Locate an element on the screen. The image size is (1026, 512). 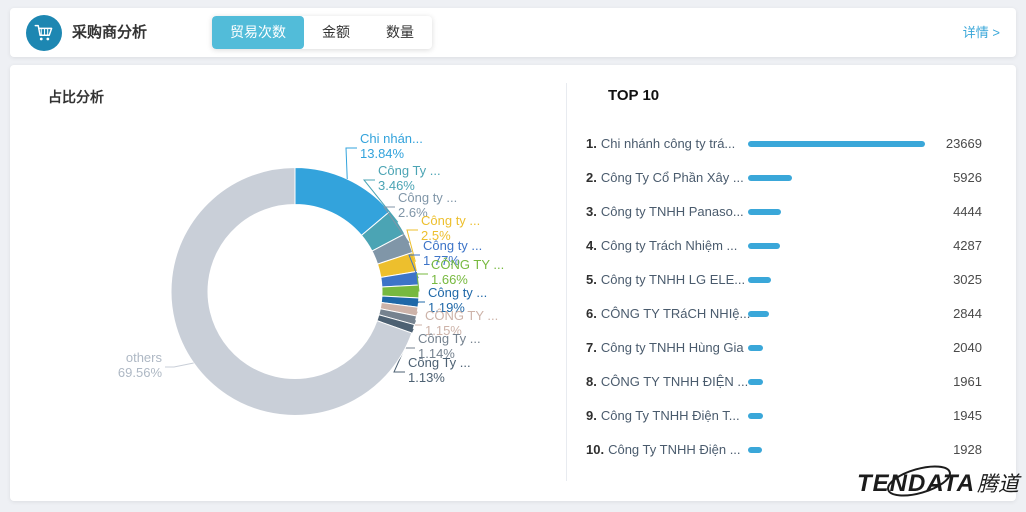
pie-label-percent: 1.77% is located at coordinates (441, 260).